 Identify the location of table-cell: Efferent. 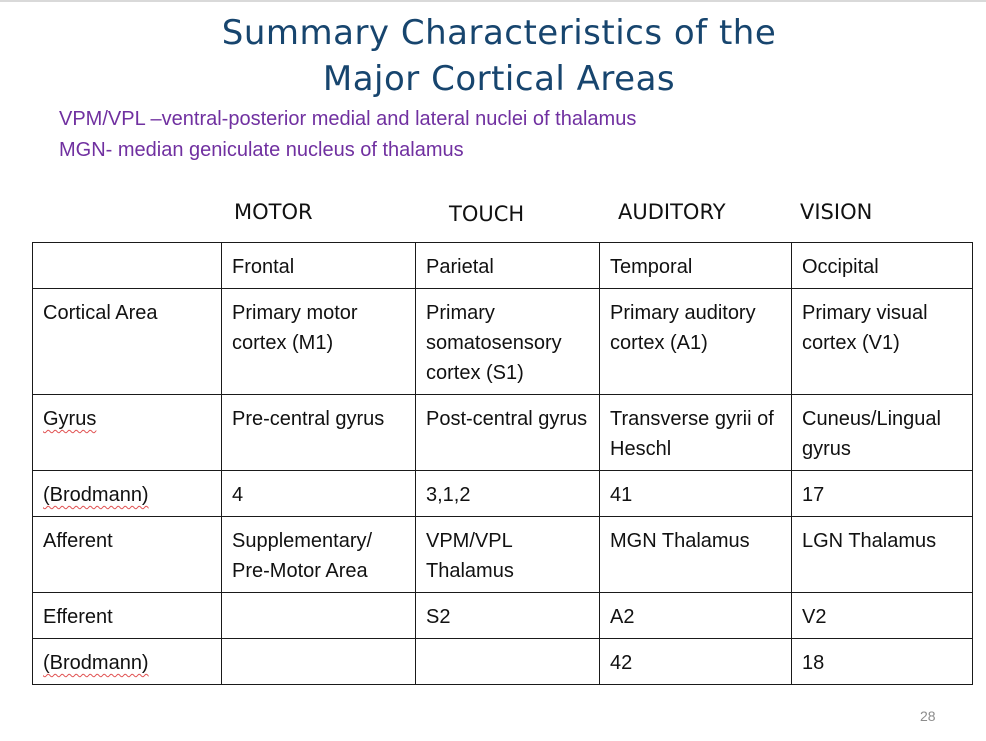
(127, 615).